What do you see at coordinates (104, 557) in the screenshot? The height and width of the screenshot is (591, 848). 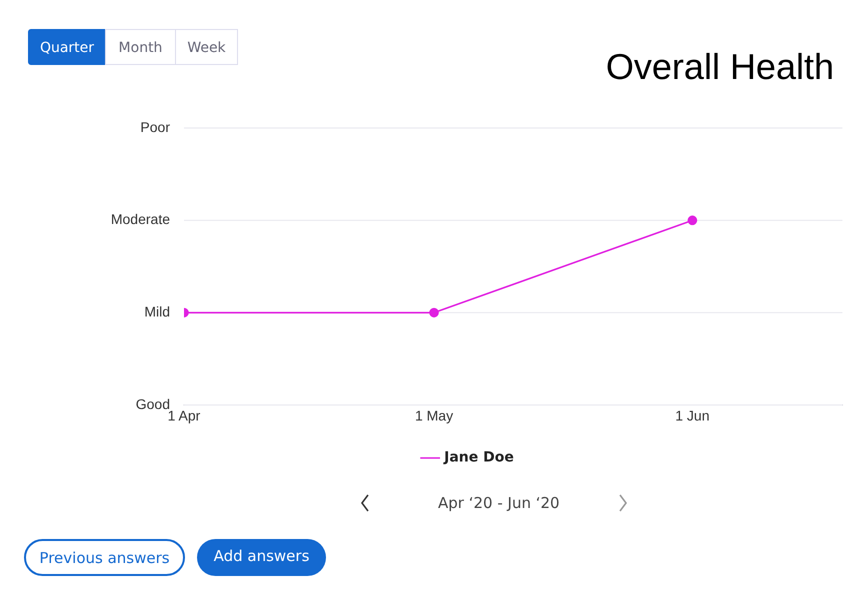 I see `text: Previous answers` at bounding box center [104, 557].